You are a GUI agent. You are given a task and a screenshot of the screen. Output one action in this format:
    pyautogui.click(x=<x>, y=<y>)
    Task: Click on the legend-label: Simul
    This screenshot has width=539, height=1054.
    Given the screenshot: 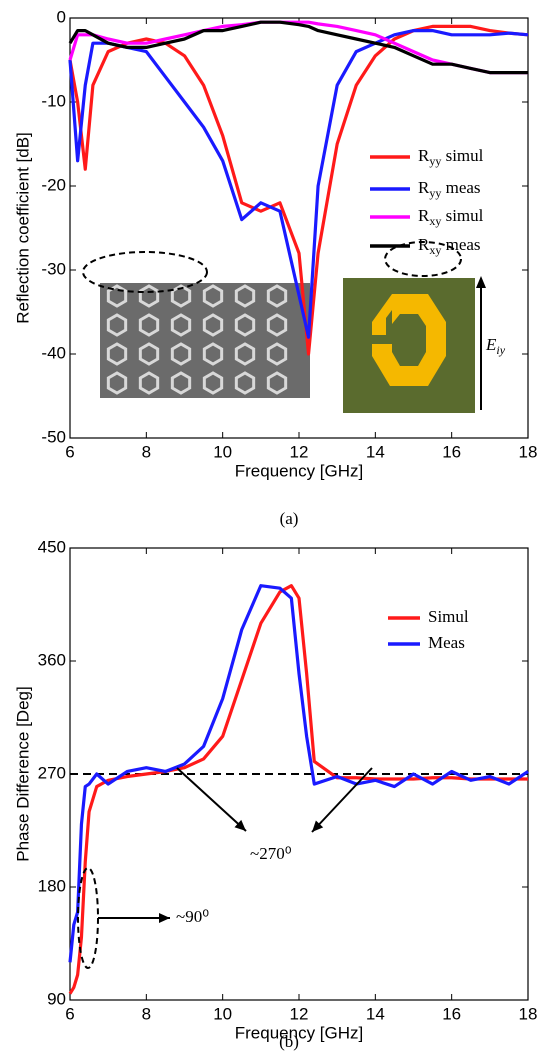 What is the action you would take?
    pyautogui.click(x=448, y=616)
    